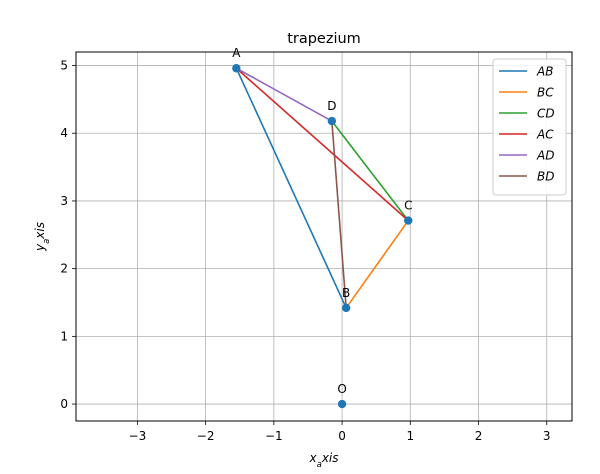 The image size is (600, 474). Describe the element at coordinates (341, 389) in the screenshot. I see `point-label-o: O` at that location.